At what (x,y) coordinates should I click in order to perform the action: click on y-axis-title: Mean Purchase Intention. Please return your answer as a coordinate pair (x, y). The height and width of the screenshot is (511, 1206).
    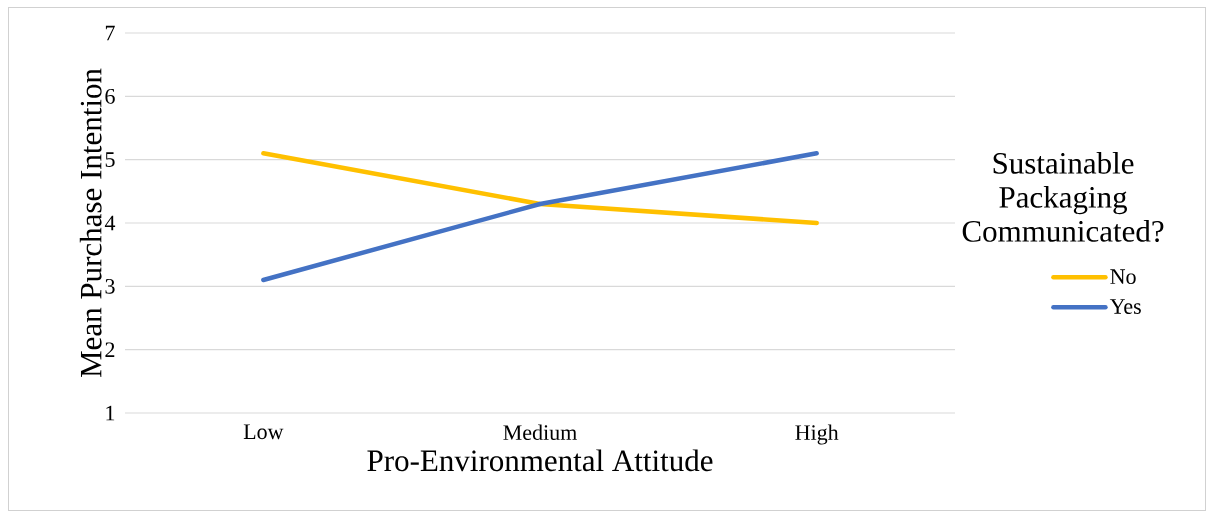
    Looking at the image, I should click on (90, 223).